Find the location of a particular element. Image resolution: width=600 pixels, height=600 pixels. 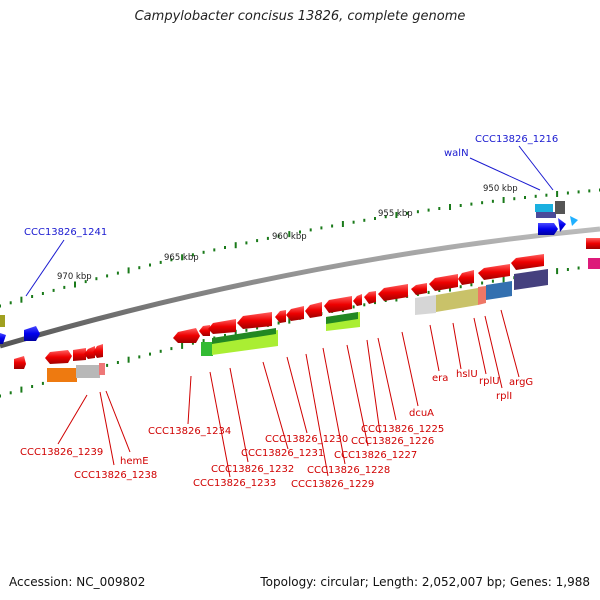

gene-label-ccc13826-1229: CCC13826_1229 is located at coordinates (332, 484).